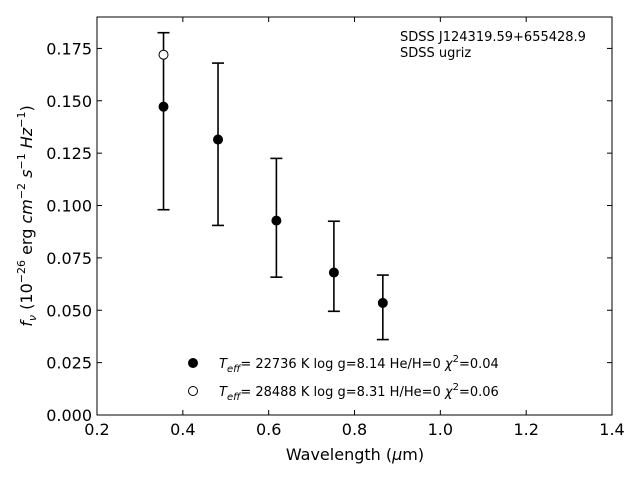 The height and width of the screenshot is (480, 640). Describe the element at coordinates (359, 392) in the screenshot. I see `legend-label-2: Teff= 28488 K log g=8.31 H/He=0 χ2=0.06` at that location.